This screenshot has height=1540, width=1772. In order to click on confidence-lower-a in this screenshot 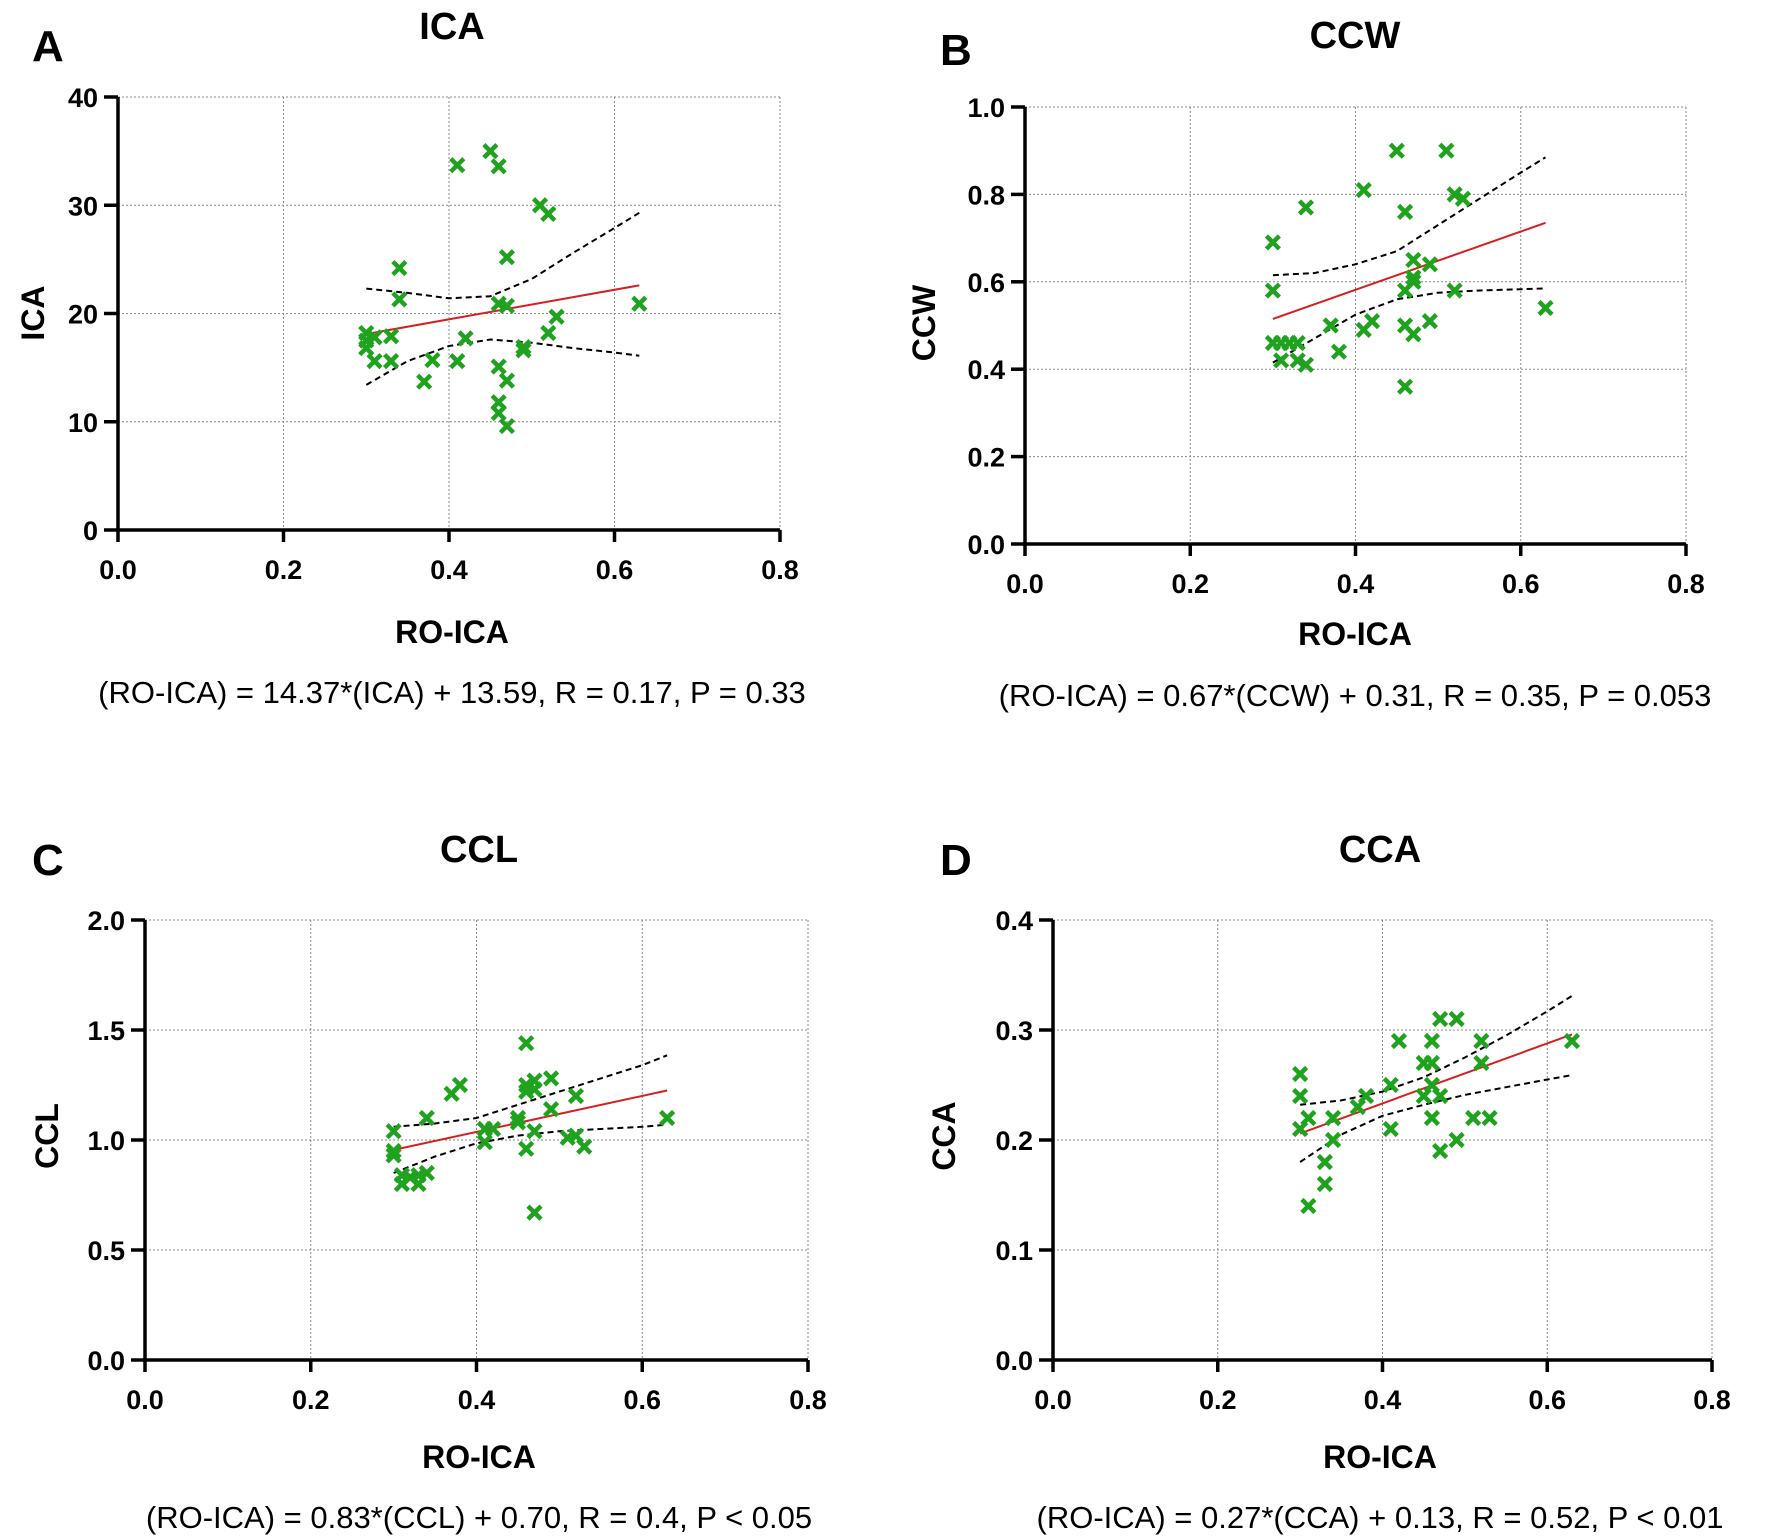, I will do `click(502, 362)`.